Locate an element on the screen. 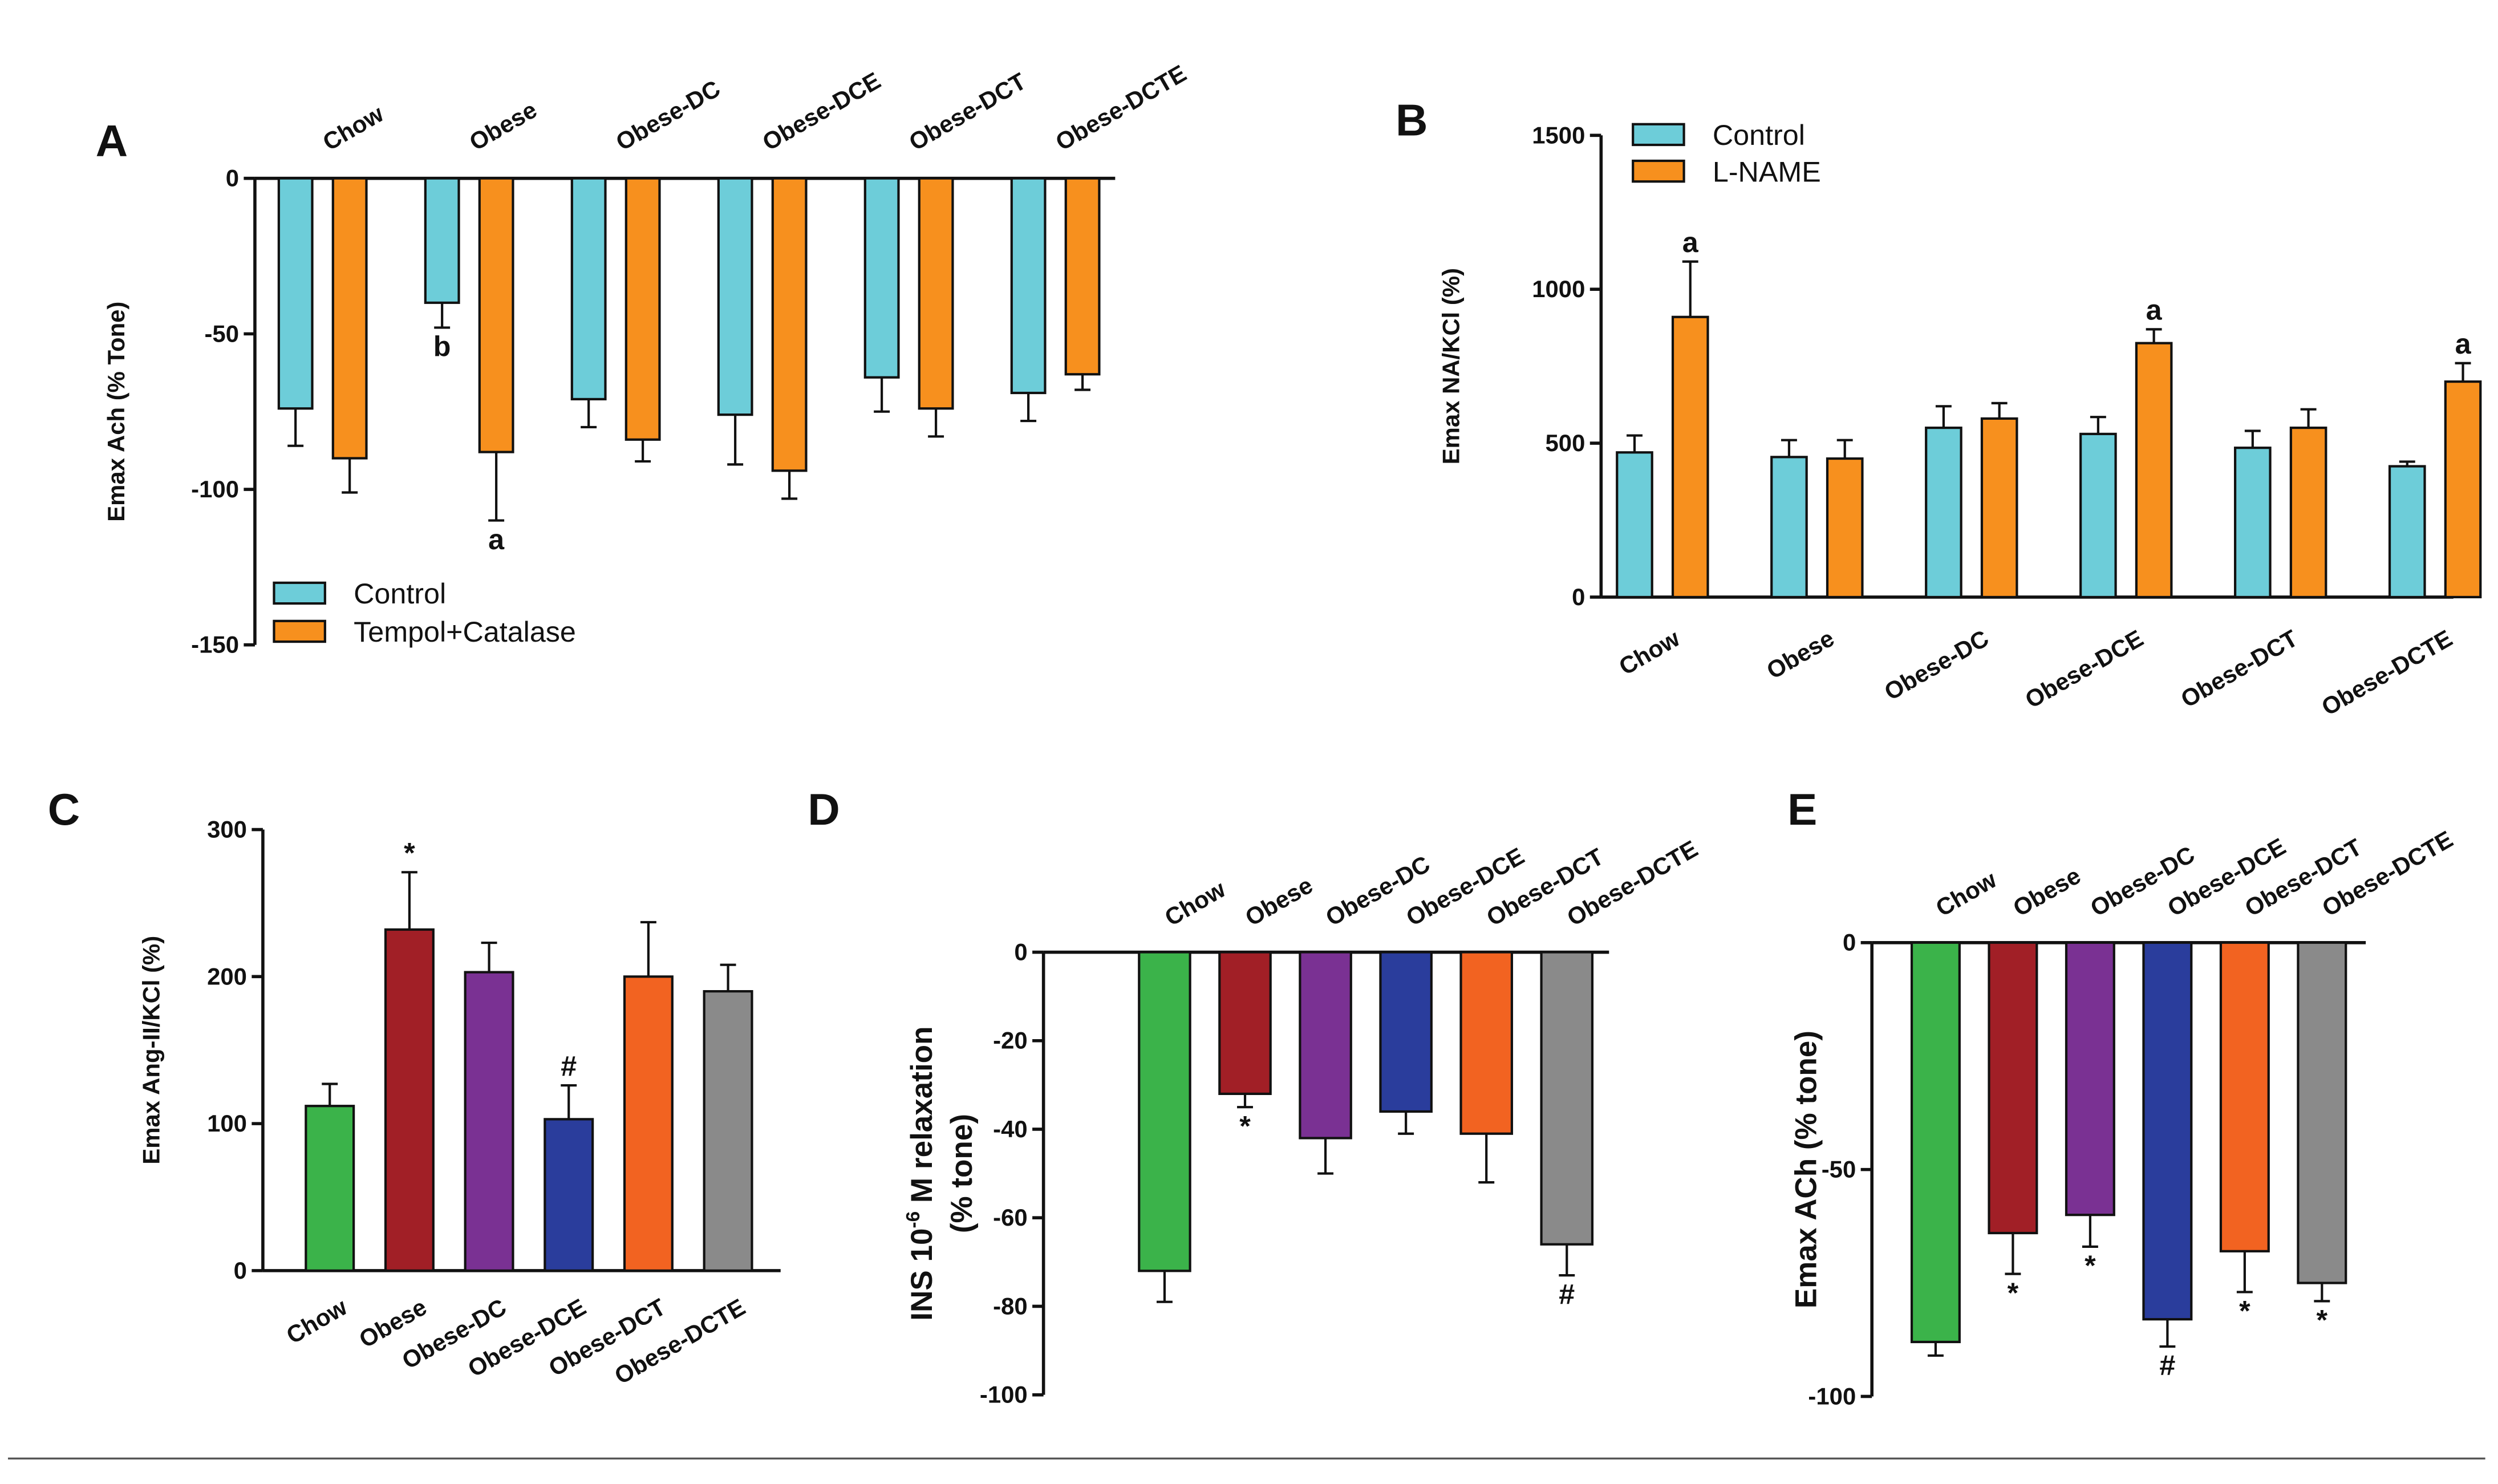 This screenshot has width=2498, height=1484. y-tick-label: 500 is located at coordinates (1565, 442).